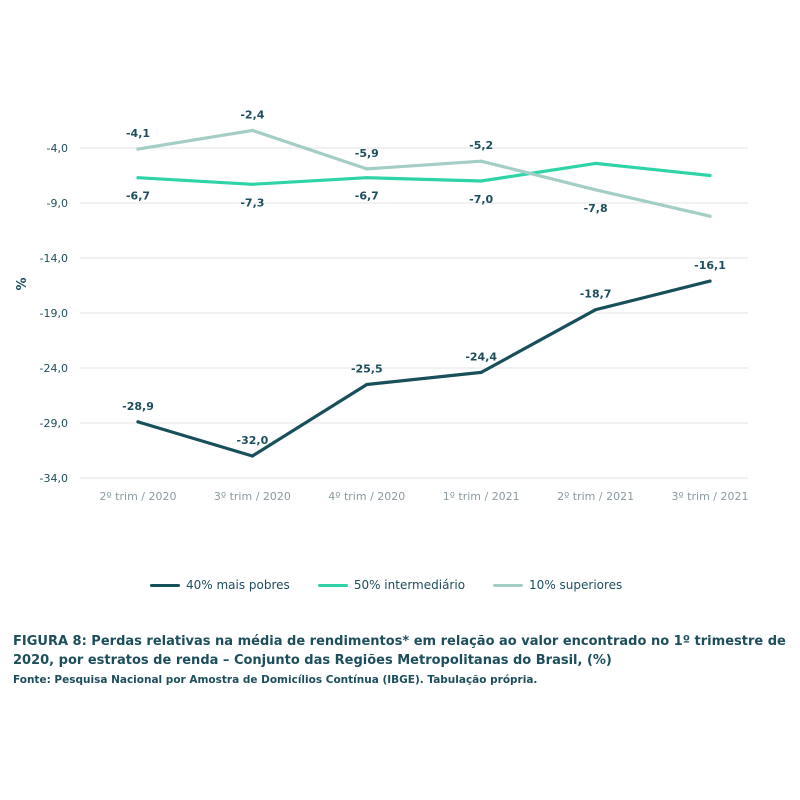  I want to click on data-label: -7,3, so click(252, 202).